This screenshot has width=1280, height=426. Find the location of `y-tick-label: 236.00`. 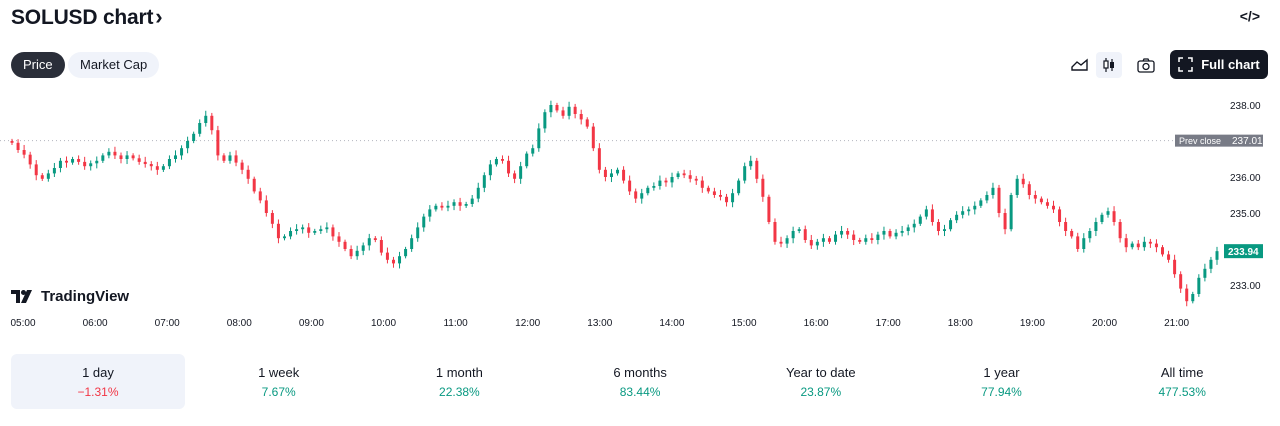

y-tick-label: 236.00 is located at coordinates (1245, 178).